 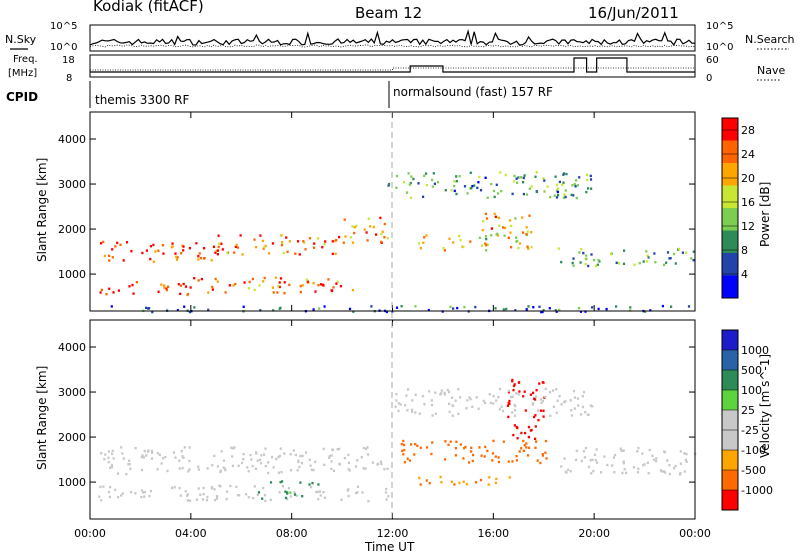 What do you see at coordinates (730, 208) in the screenshot?
I see `power-colorbar-frame` at bounding box center [730, 208].